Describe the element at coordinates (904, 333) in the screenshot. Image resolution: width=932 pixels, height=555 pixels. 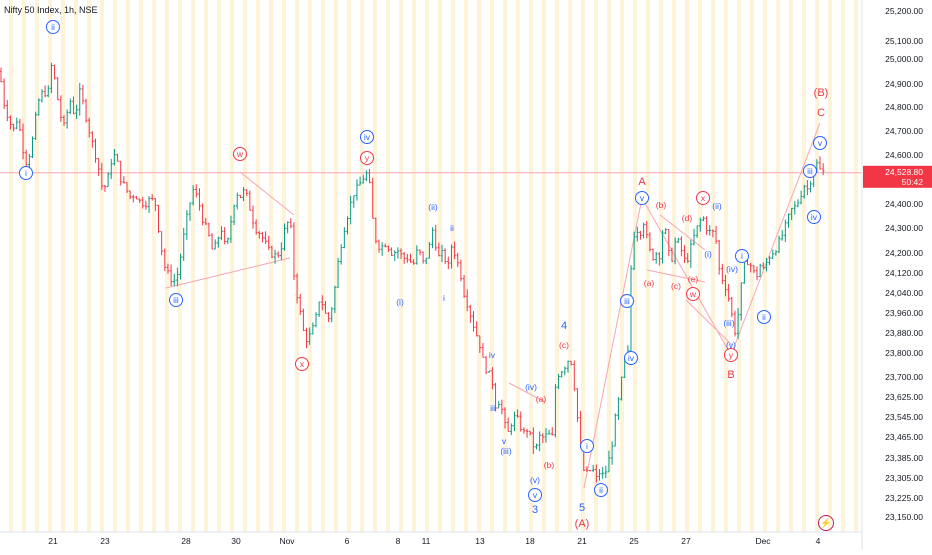
I see `y-tick-label: 23,880.00` at that location.